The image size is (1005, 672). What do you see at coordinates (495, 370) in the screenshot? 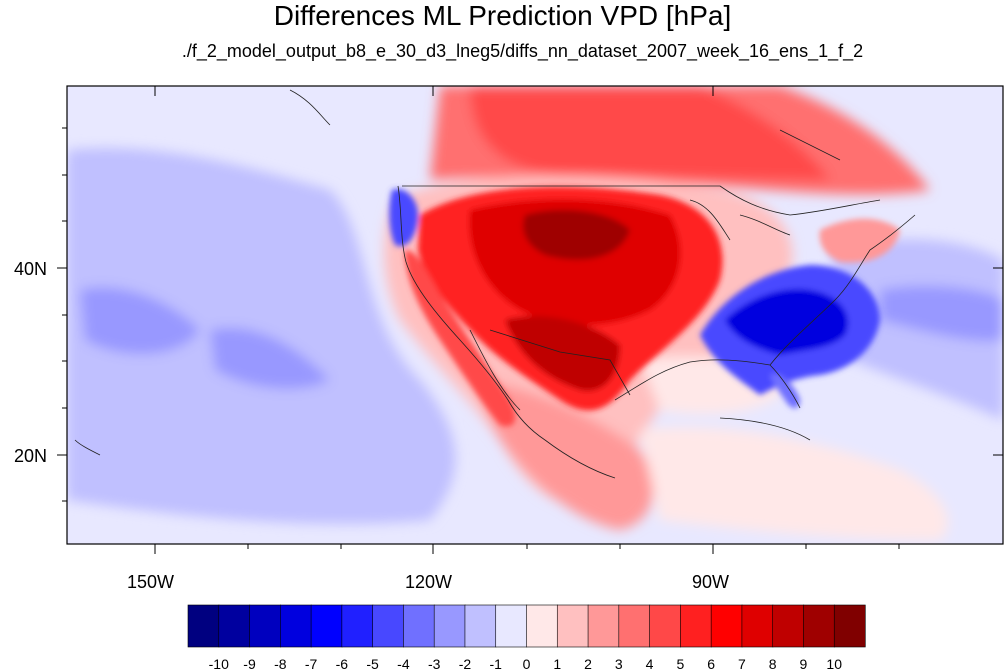
I see `baja-line` at bounding box center [495, 370].